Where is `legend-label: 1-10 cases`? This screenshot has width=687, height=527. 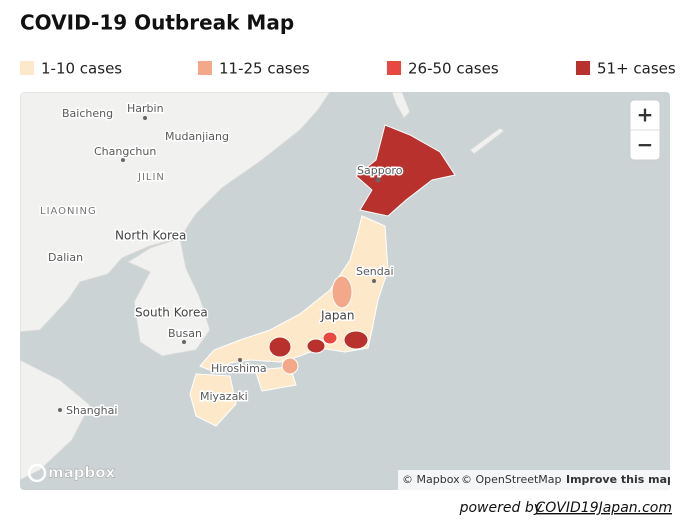
legend-label: 1-10 cases is located at coordinates (81, 69).